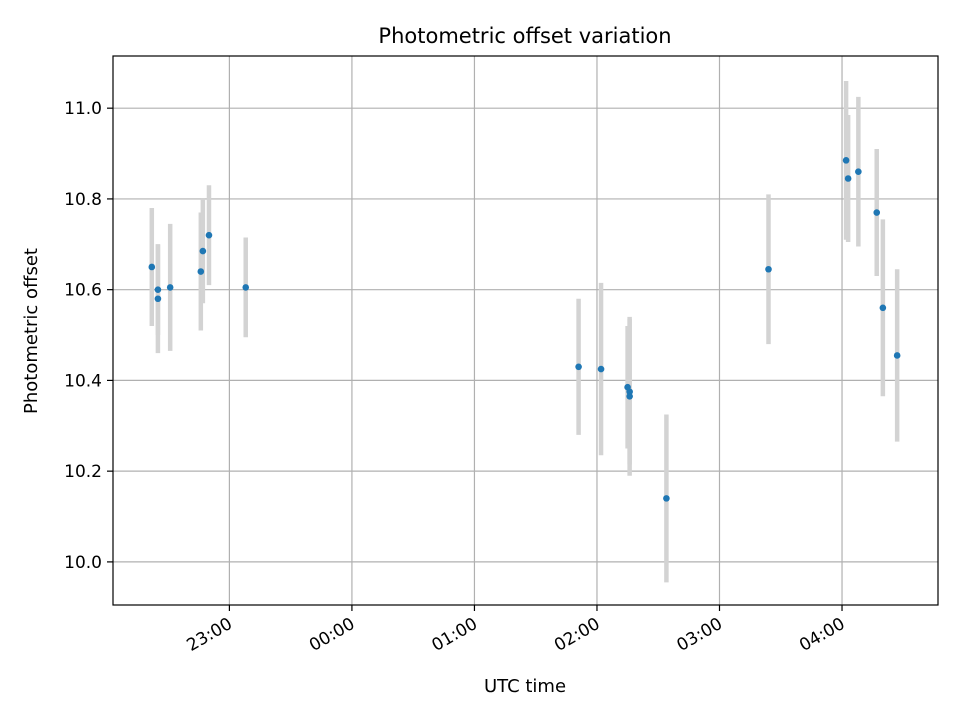  What do you see at coordinates (83, 472) in the screenshot?
I see `y-tick-label: 10.2` at bounding box center [83, 472].